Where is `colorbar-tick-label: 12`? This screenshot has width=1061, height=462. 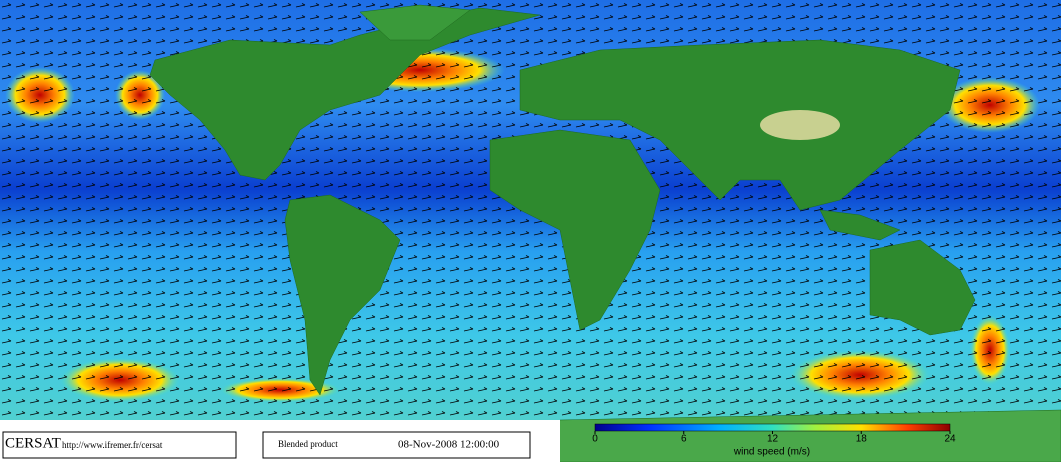 colorbar-tick-label: 12 is located at coordinates (773, 439).